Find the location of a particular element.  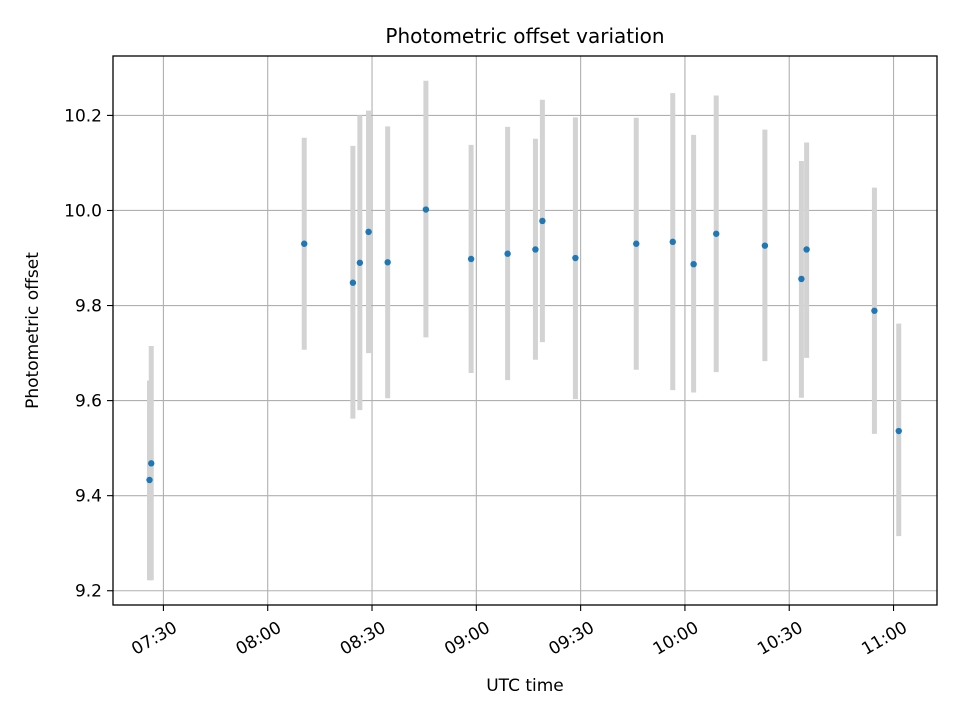

y-tick-label: 9.4 is located at coordinates (88, 497).